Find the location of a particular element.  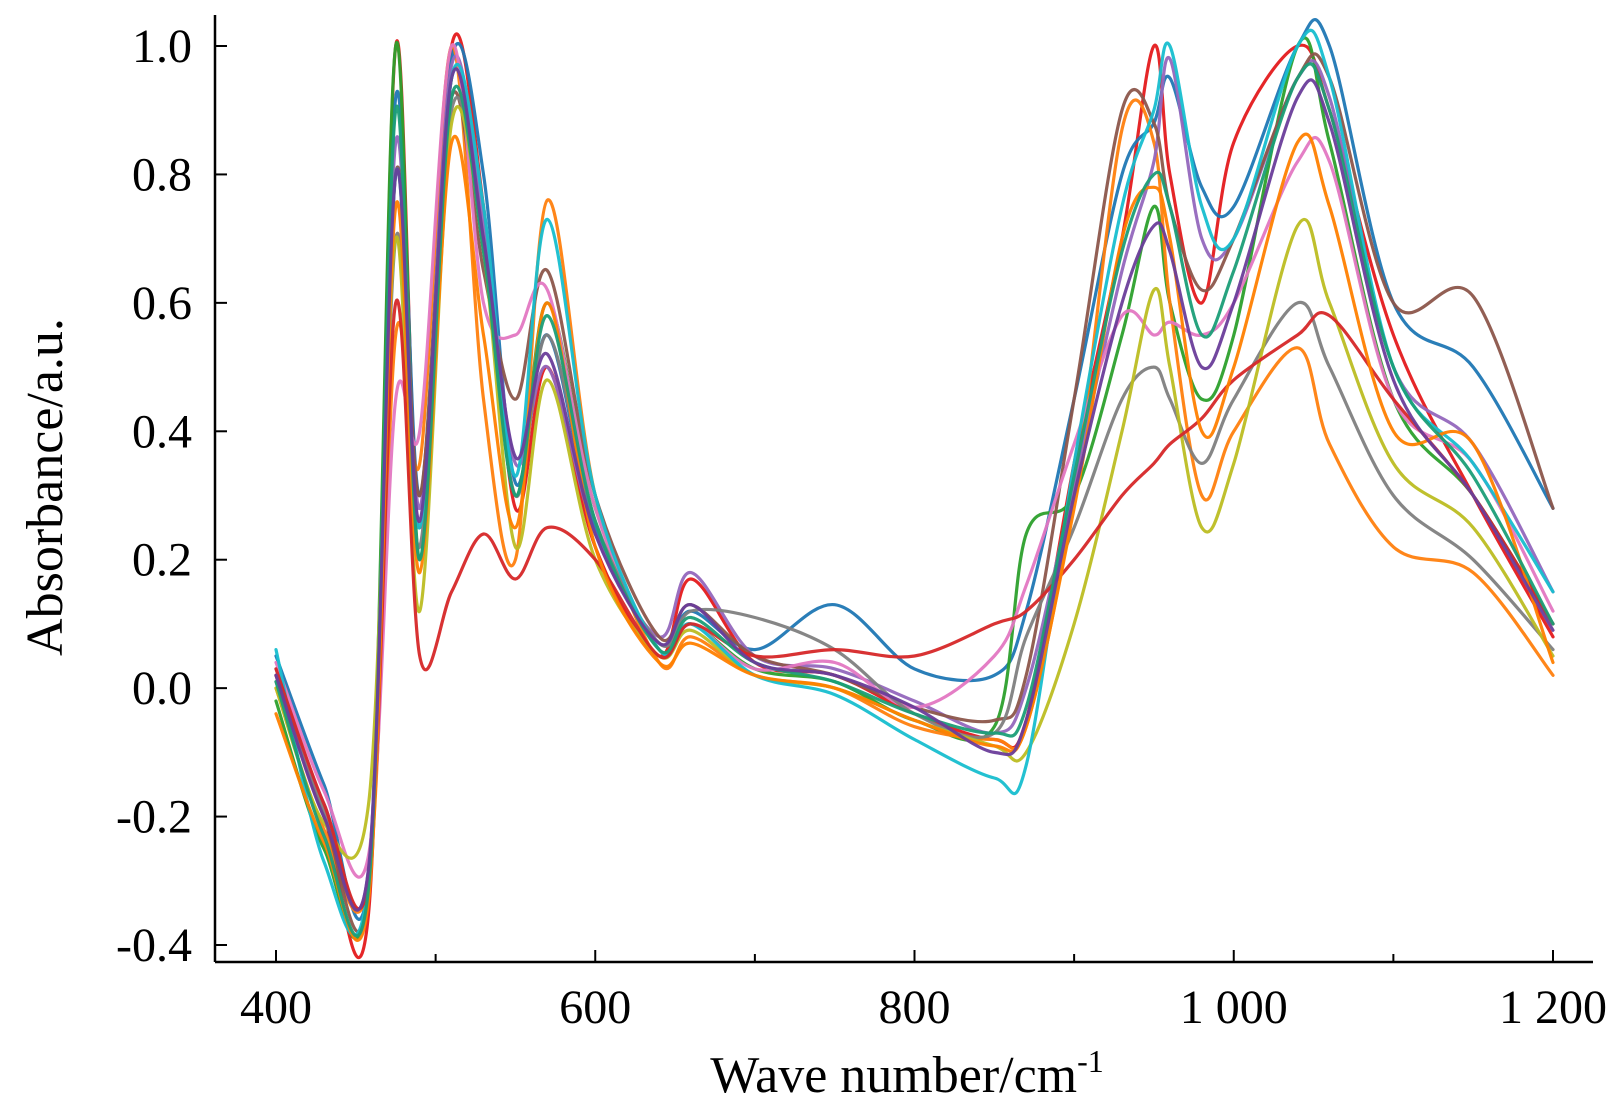

y-tick-label: -0.2 is located at coordinates (154, 817).